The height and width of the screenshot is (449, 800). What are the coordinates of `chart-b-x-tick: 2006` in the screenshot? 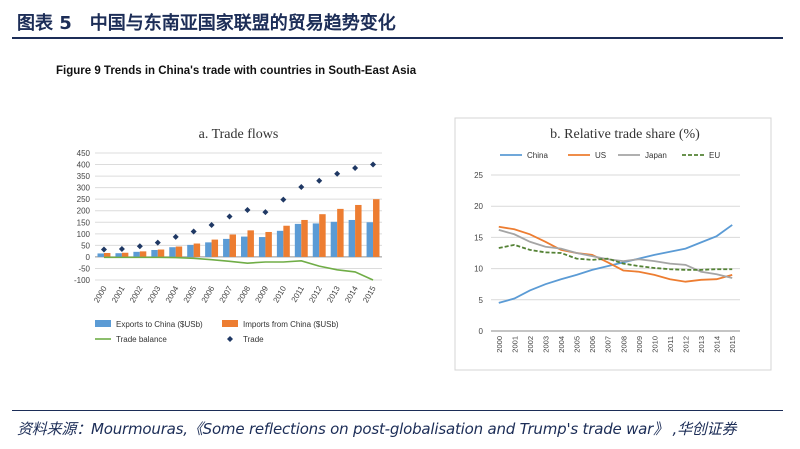 It's located at (592, 344).